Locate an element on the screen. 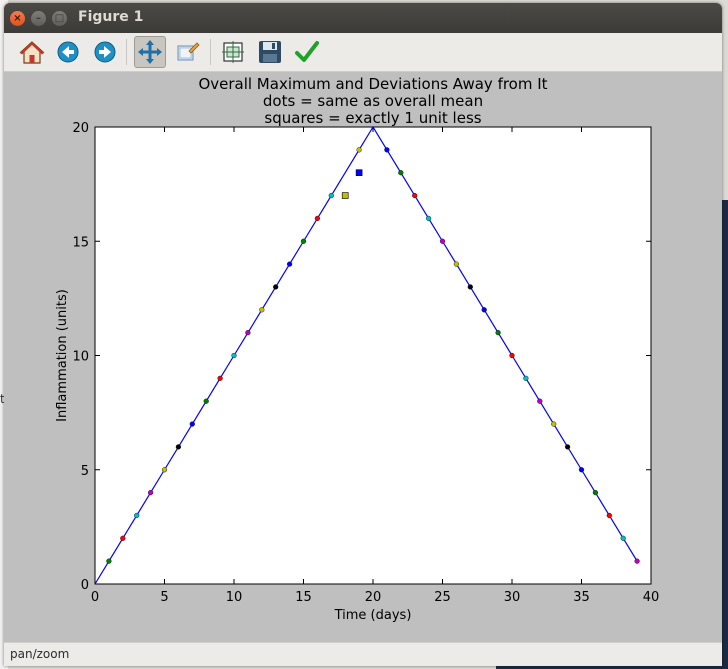 The image size is (728, 669). y-tick-label: 0 is located at coordinates (85, 585).